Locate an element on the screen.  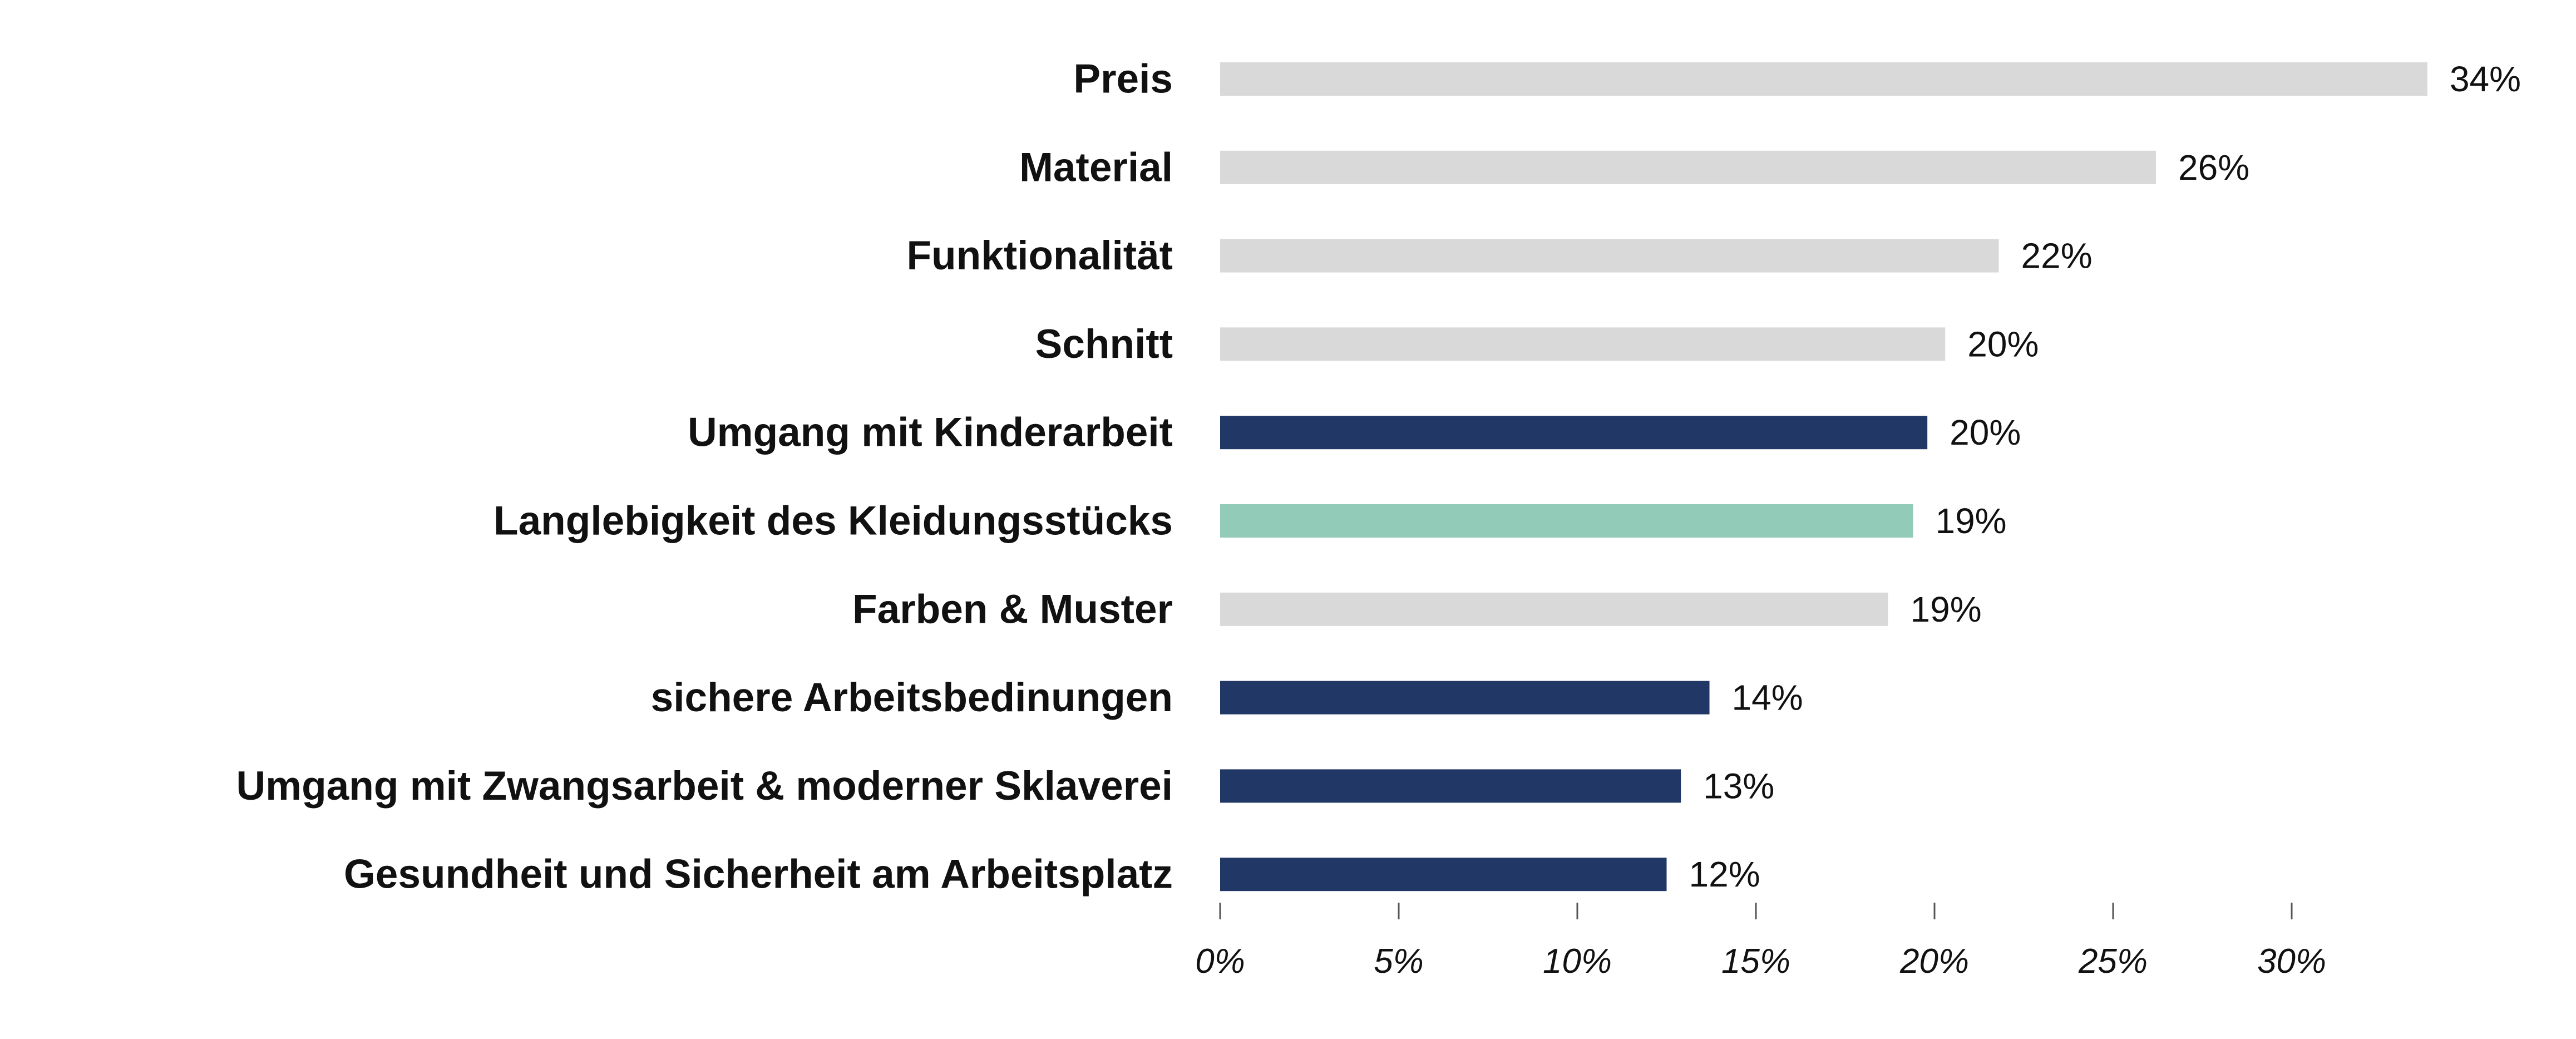
x-tick-label: 15% is located at coordinates (1756, 961).